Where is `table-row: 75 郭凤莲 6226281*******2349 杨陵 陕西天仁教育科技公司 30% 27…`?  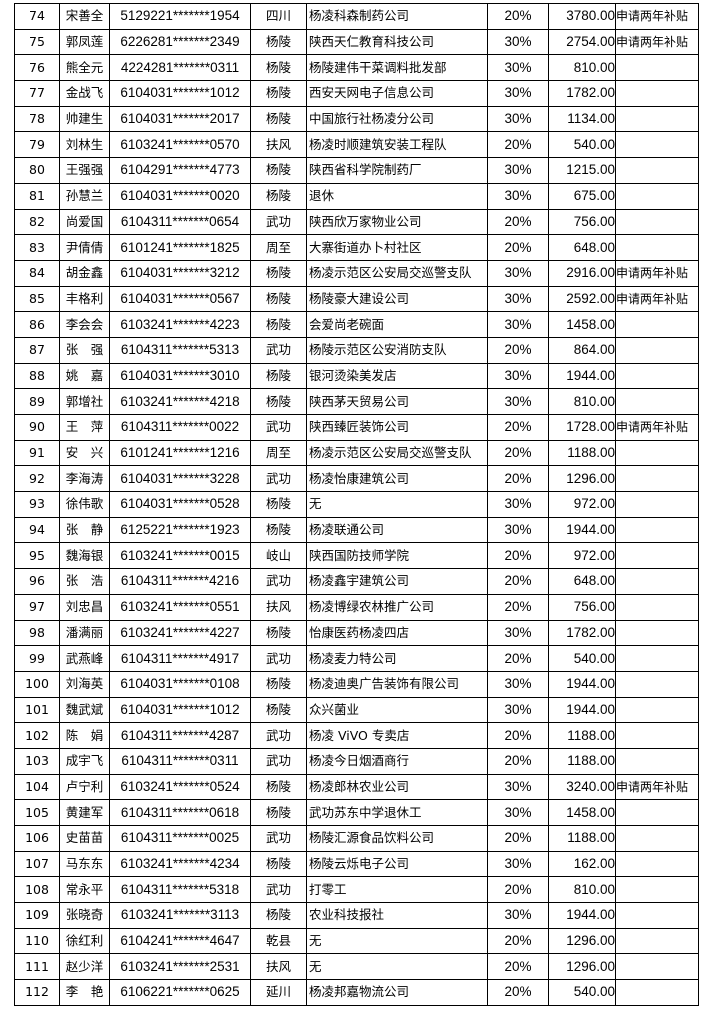 table-row: 75 郭凤莲 6226281*******2349 杨陵 陕西天仁教育科技公司 30% 27… is located at coordinates (356, 42).